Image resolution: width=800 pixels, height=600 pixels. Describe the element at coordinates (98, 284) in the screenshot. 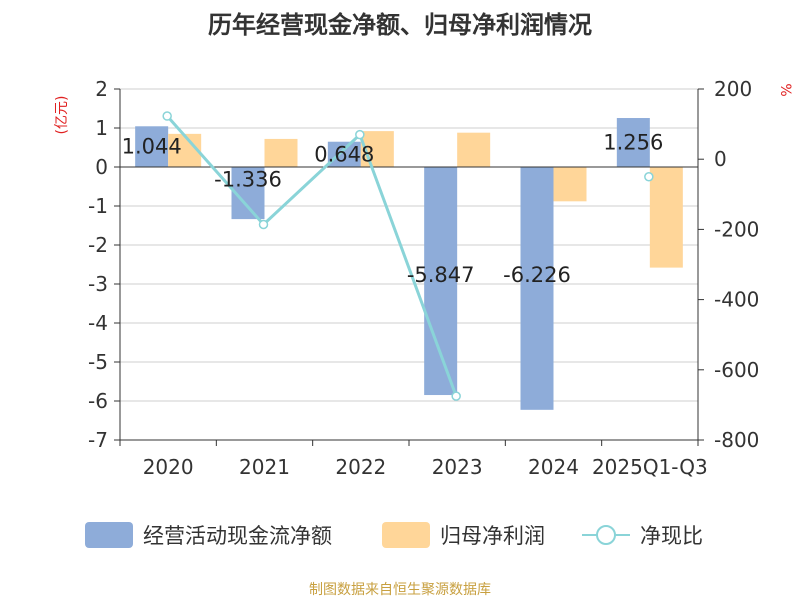

I see `left-axis-tick-label: -3` at that location.